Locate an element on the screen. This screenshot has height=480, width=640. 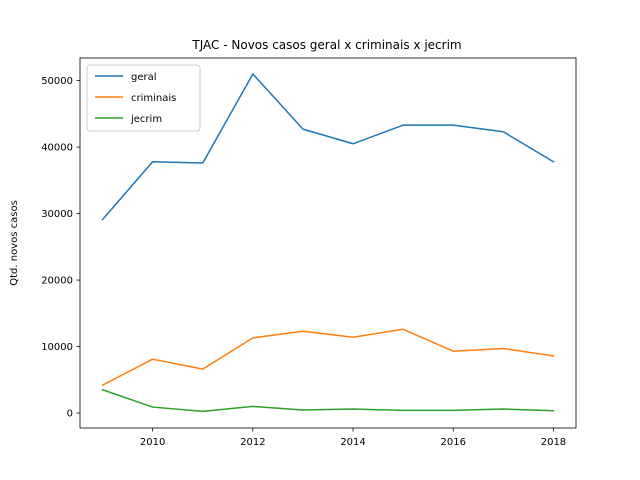
y-tick-label: 10000 is located at coordinates (57, 347).